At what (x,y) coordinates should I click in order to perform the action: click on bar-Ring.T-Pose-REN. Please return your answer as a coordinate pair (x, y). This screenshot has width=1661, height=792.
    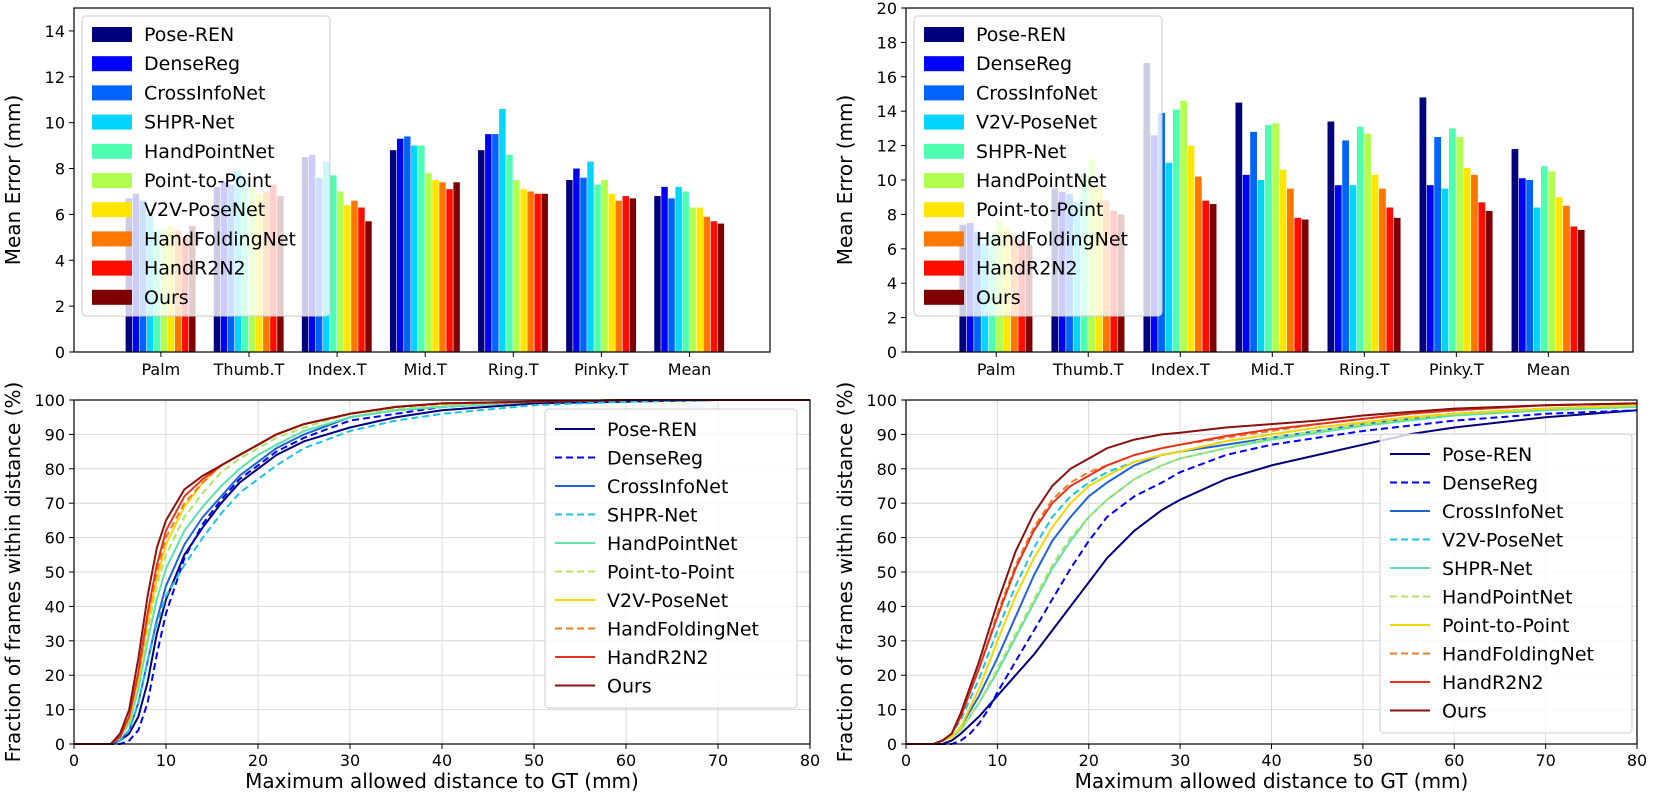
    Looking at the image, I should click on (481, 251).